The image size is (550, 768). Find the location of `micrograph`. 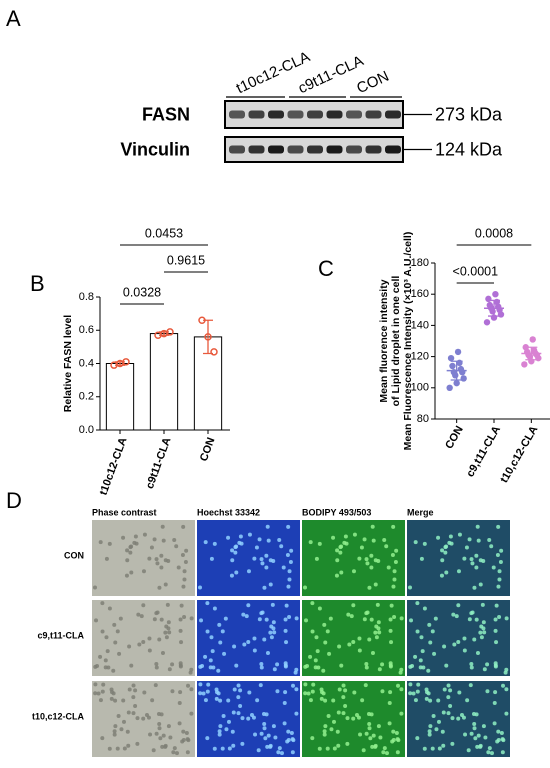

micrograph is located at coordinates (353, 638).